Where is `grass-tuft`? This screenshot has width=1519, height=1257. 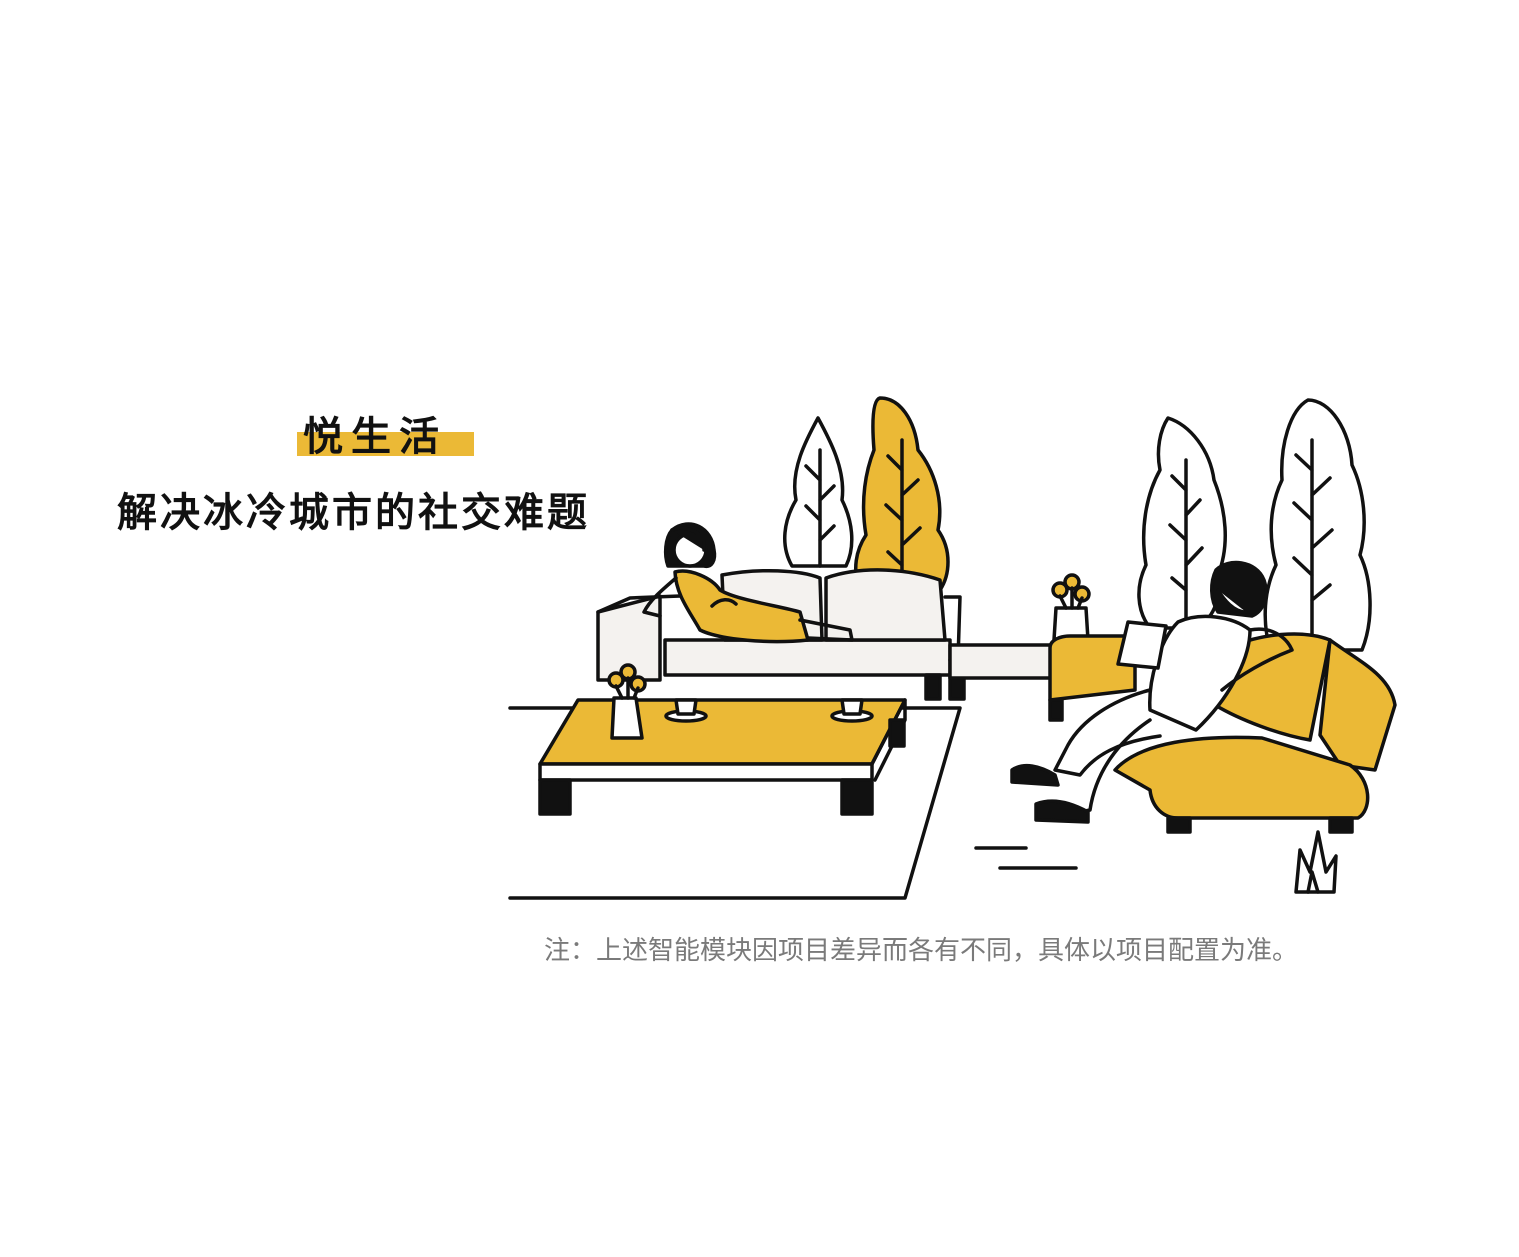 grass-tuft is located at coordinates (1316, 862).